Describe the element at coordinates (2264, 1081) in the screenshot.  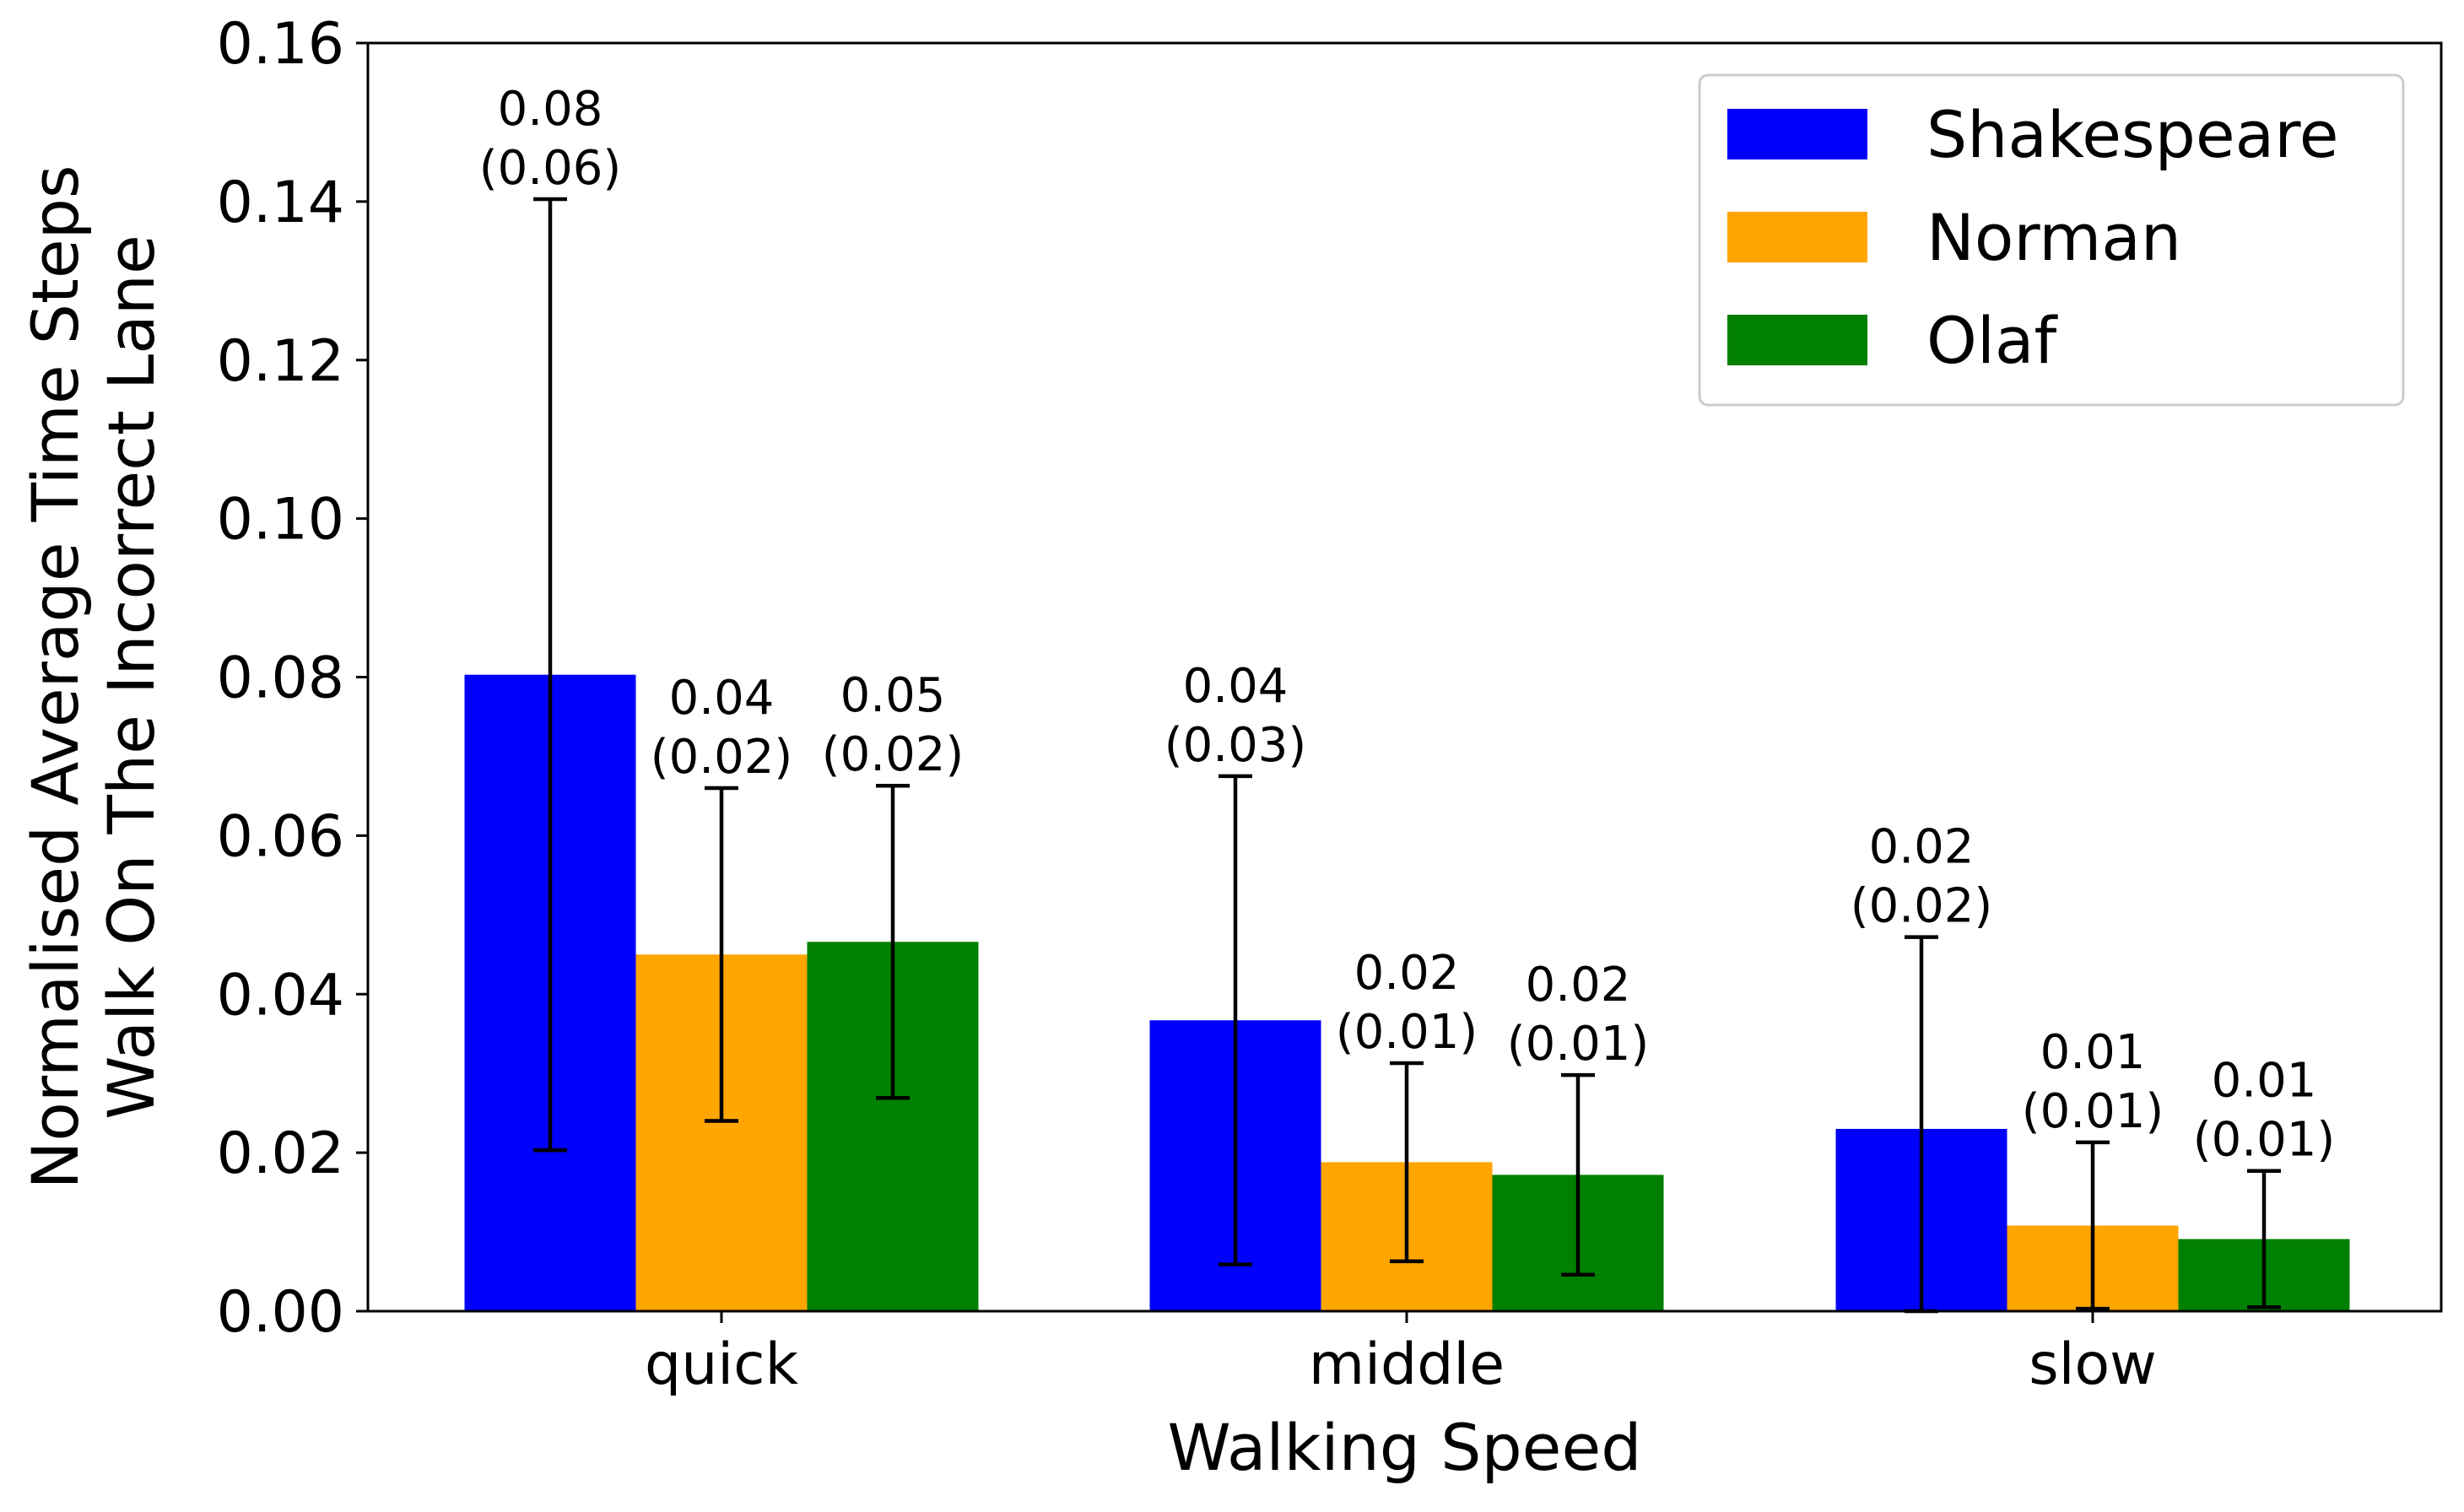
I see `data-label-value-olaf-slow: 0.01` at that location.